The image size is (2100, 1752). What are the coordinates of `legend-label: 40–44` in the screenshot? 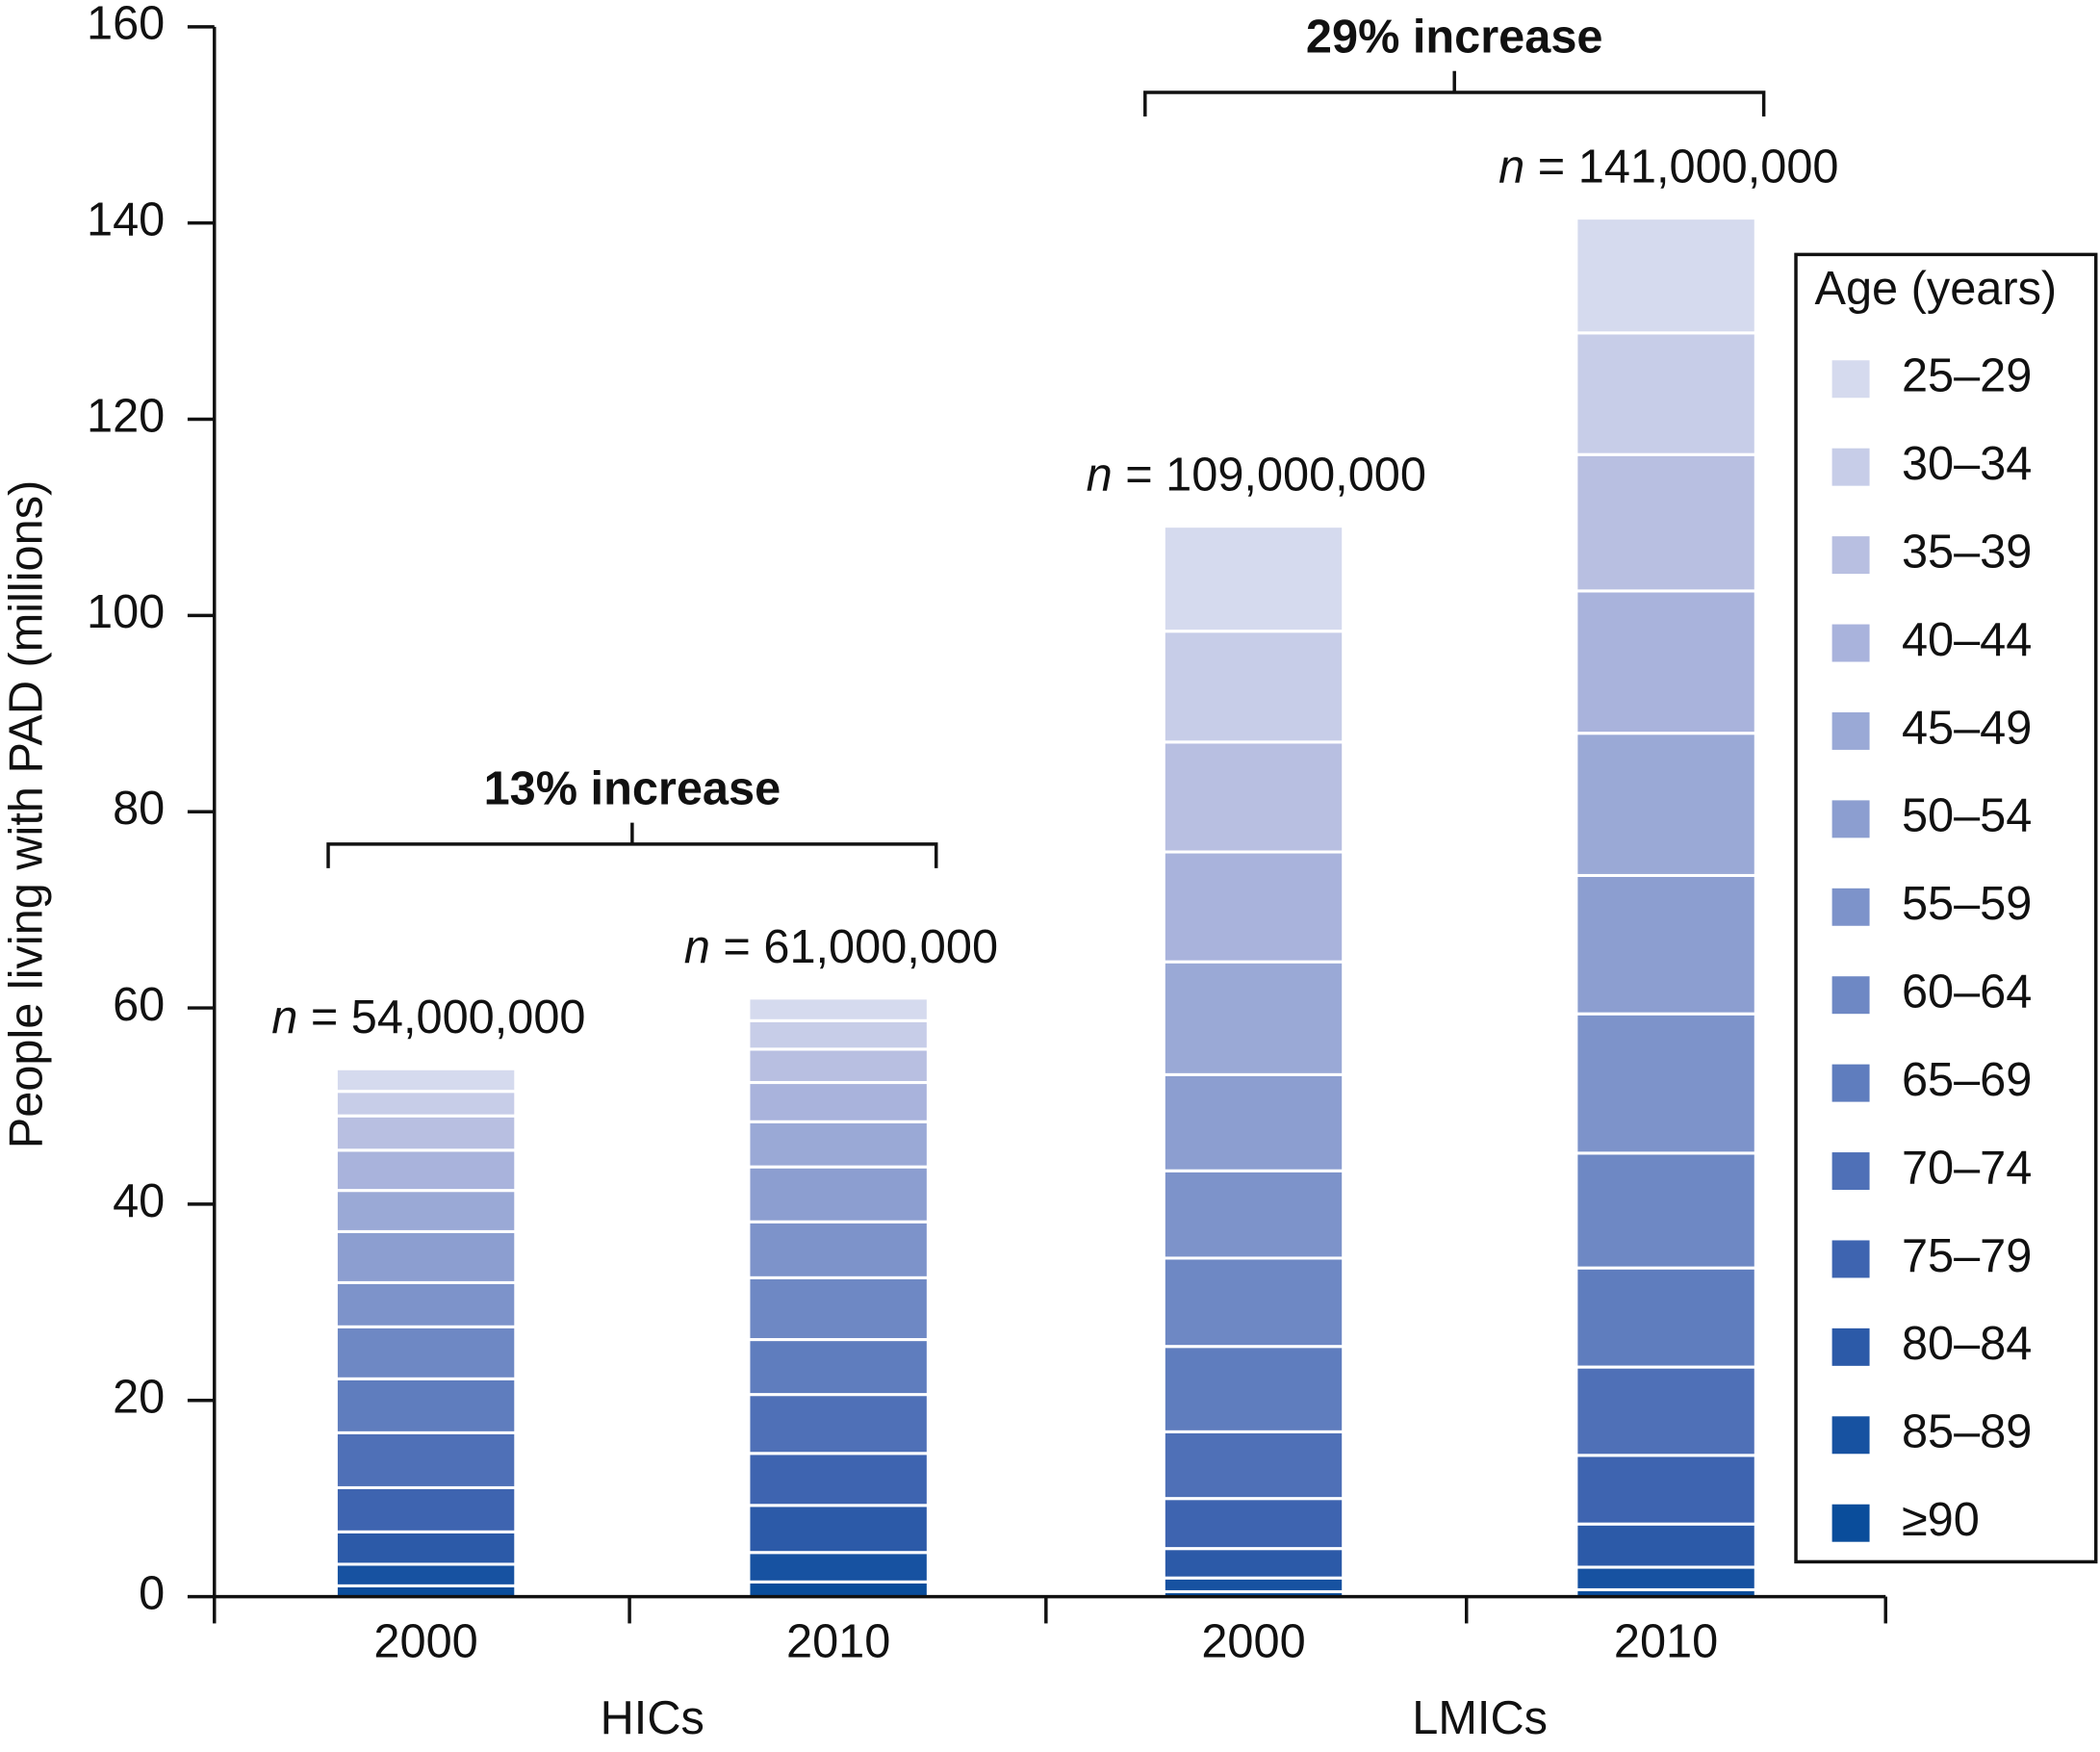 It's located at (1967, 640).